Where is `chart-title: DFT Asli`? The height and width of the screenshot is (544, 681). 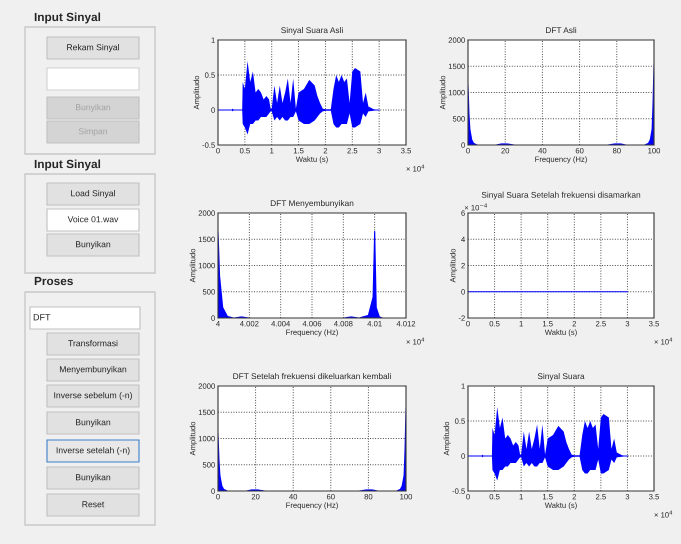
chart-title: DFT Asli is located at coordinates (561, 30).